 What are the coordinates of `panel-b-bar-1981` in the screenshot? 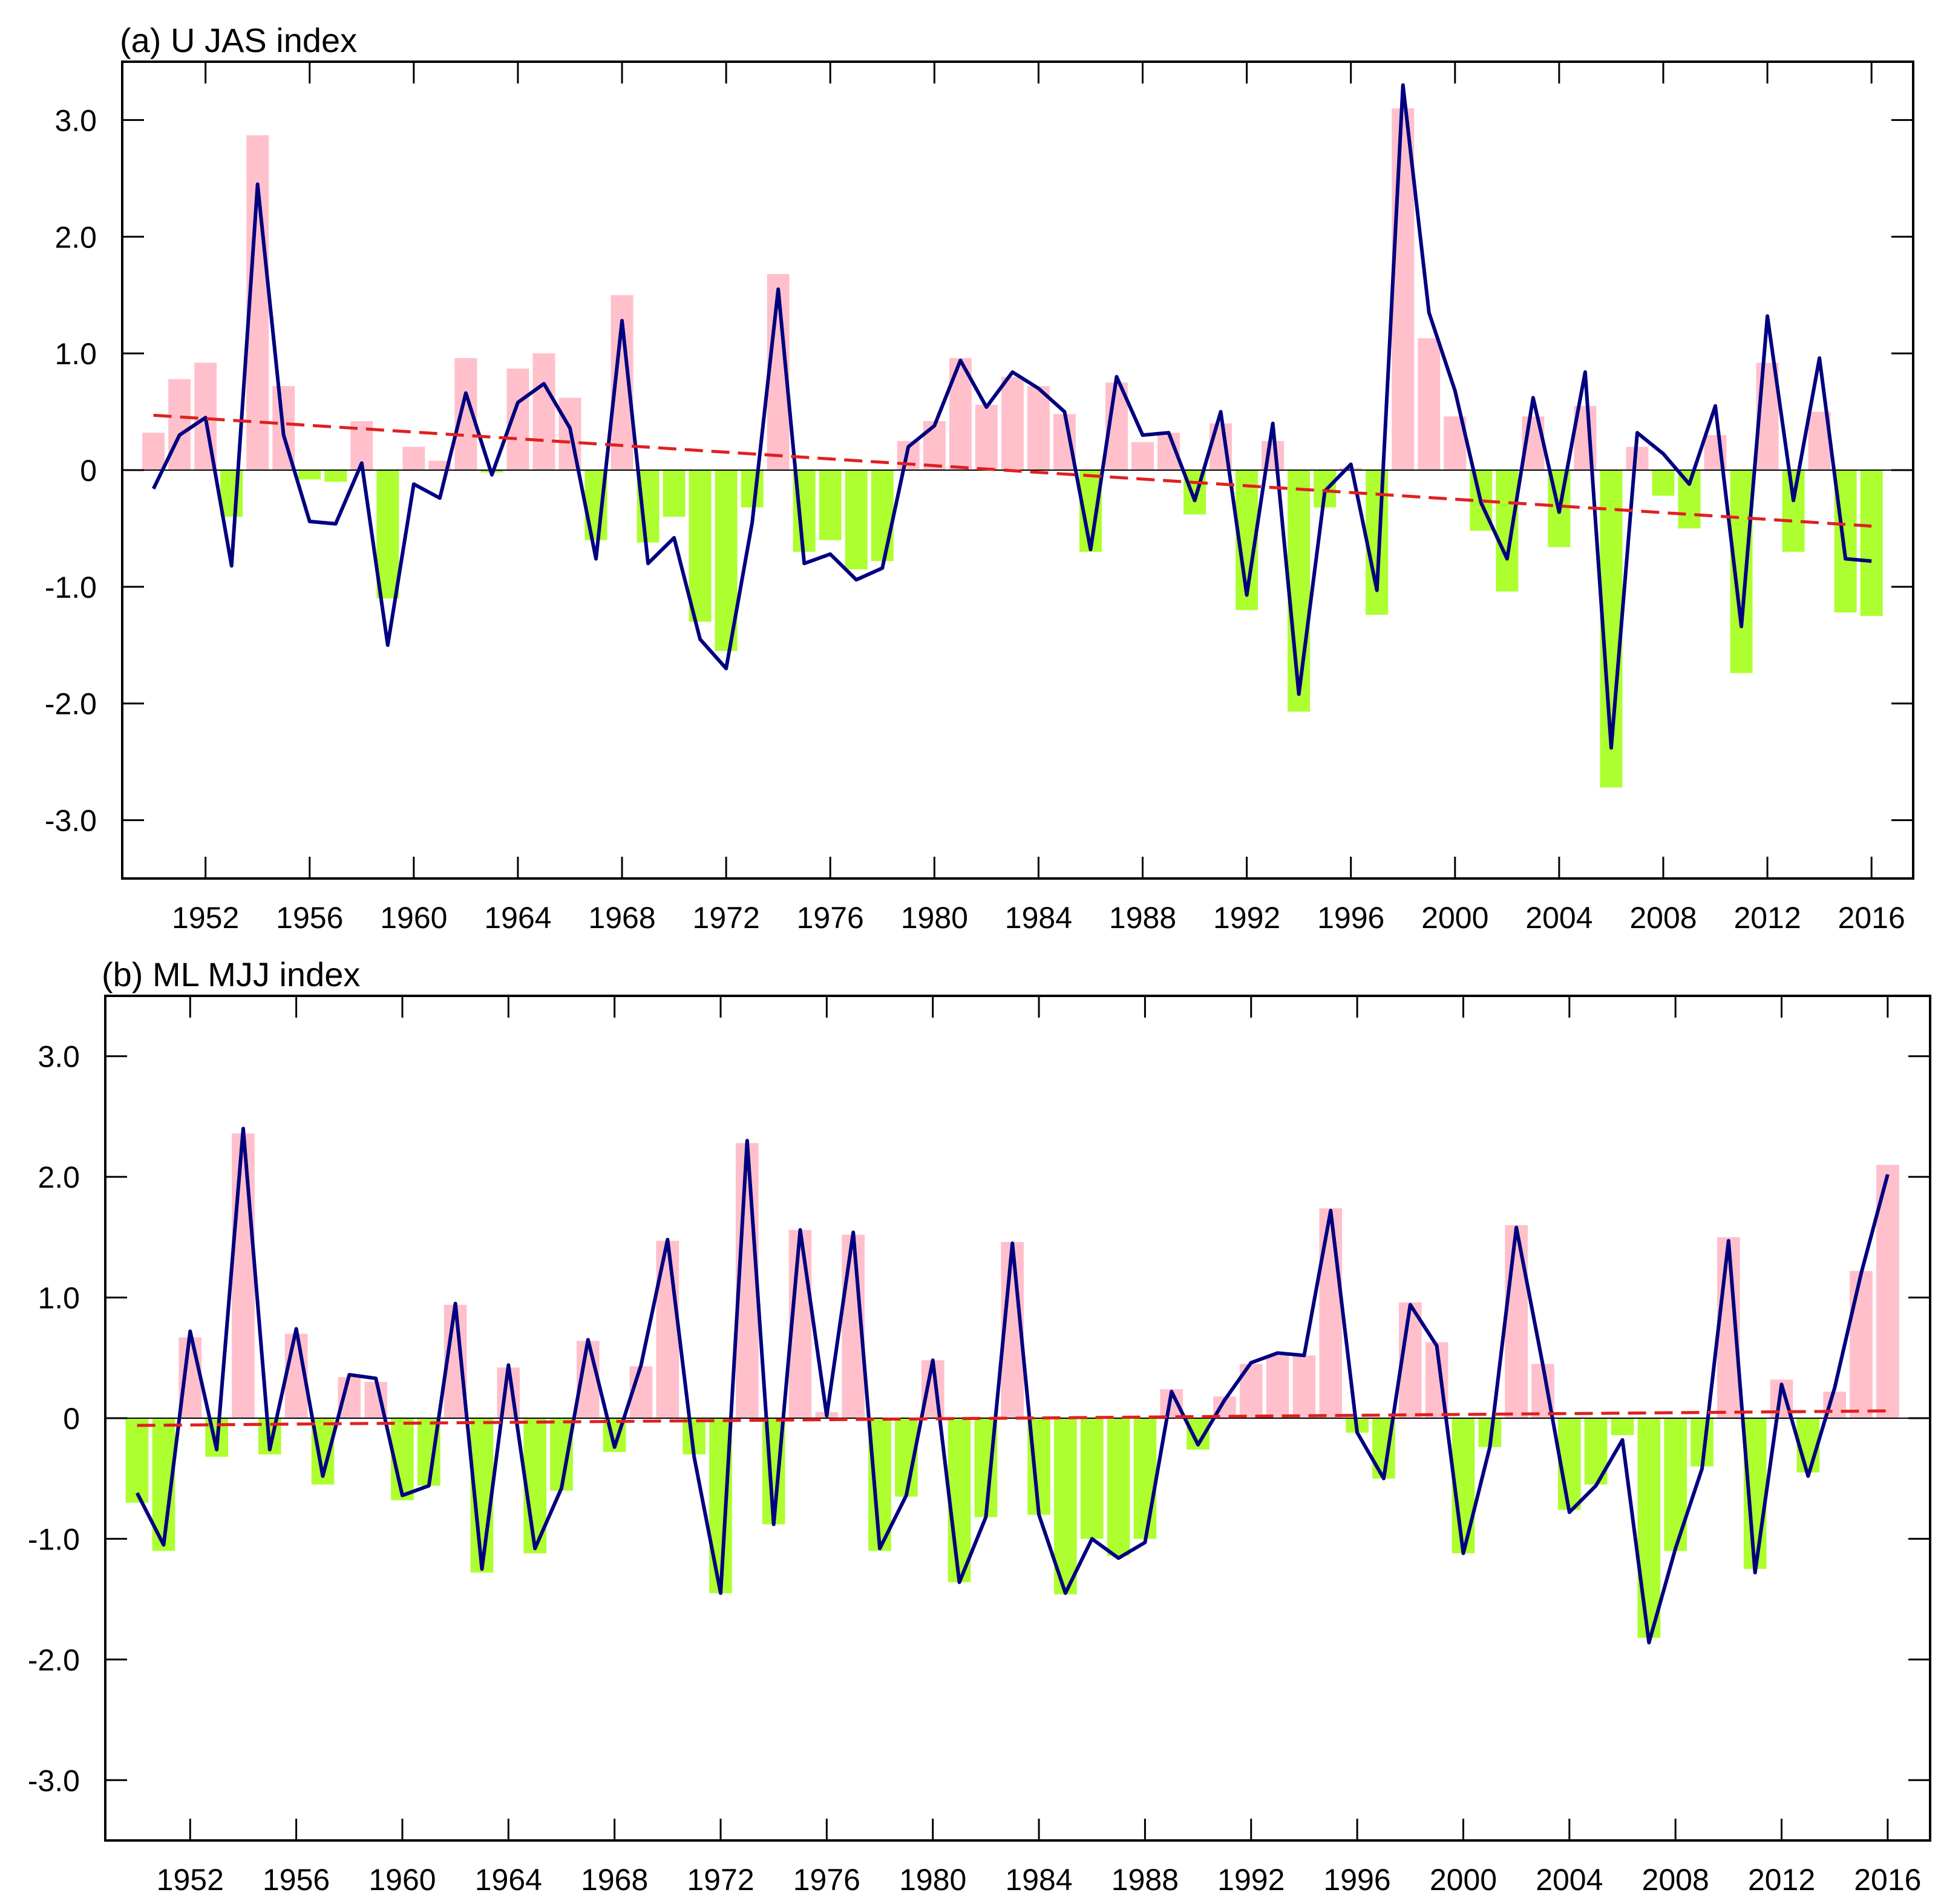 It's located at (959, 1500).